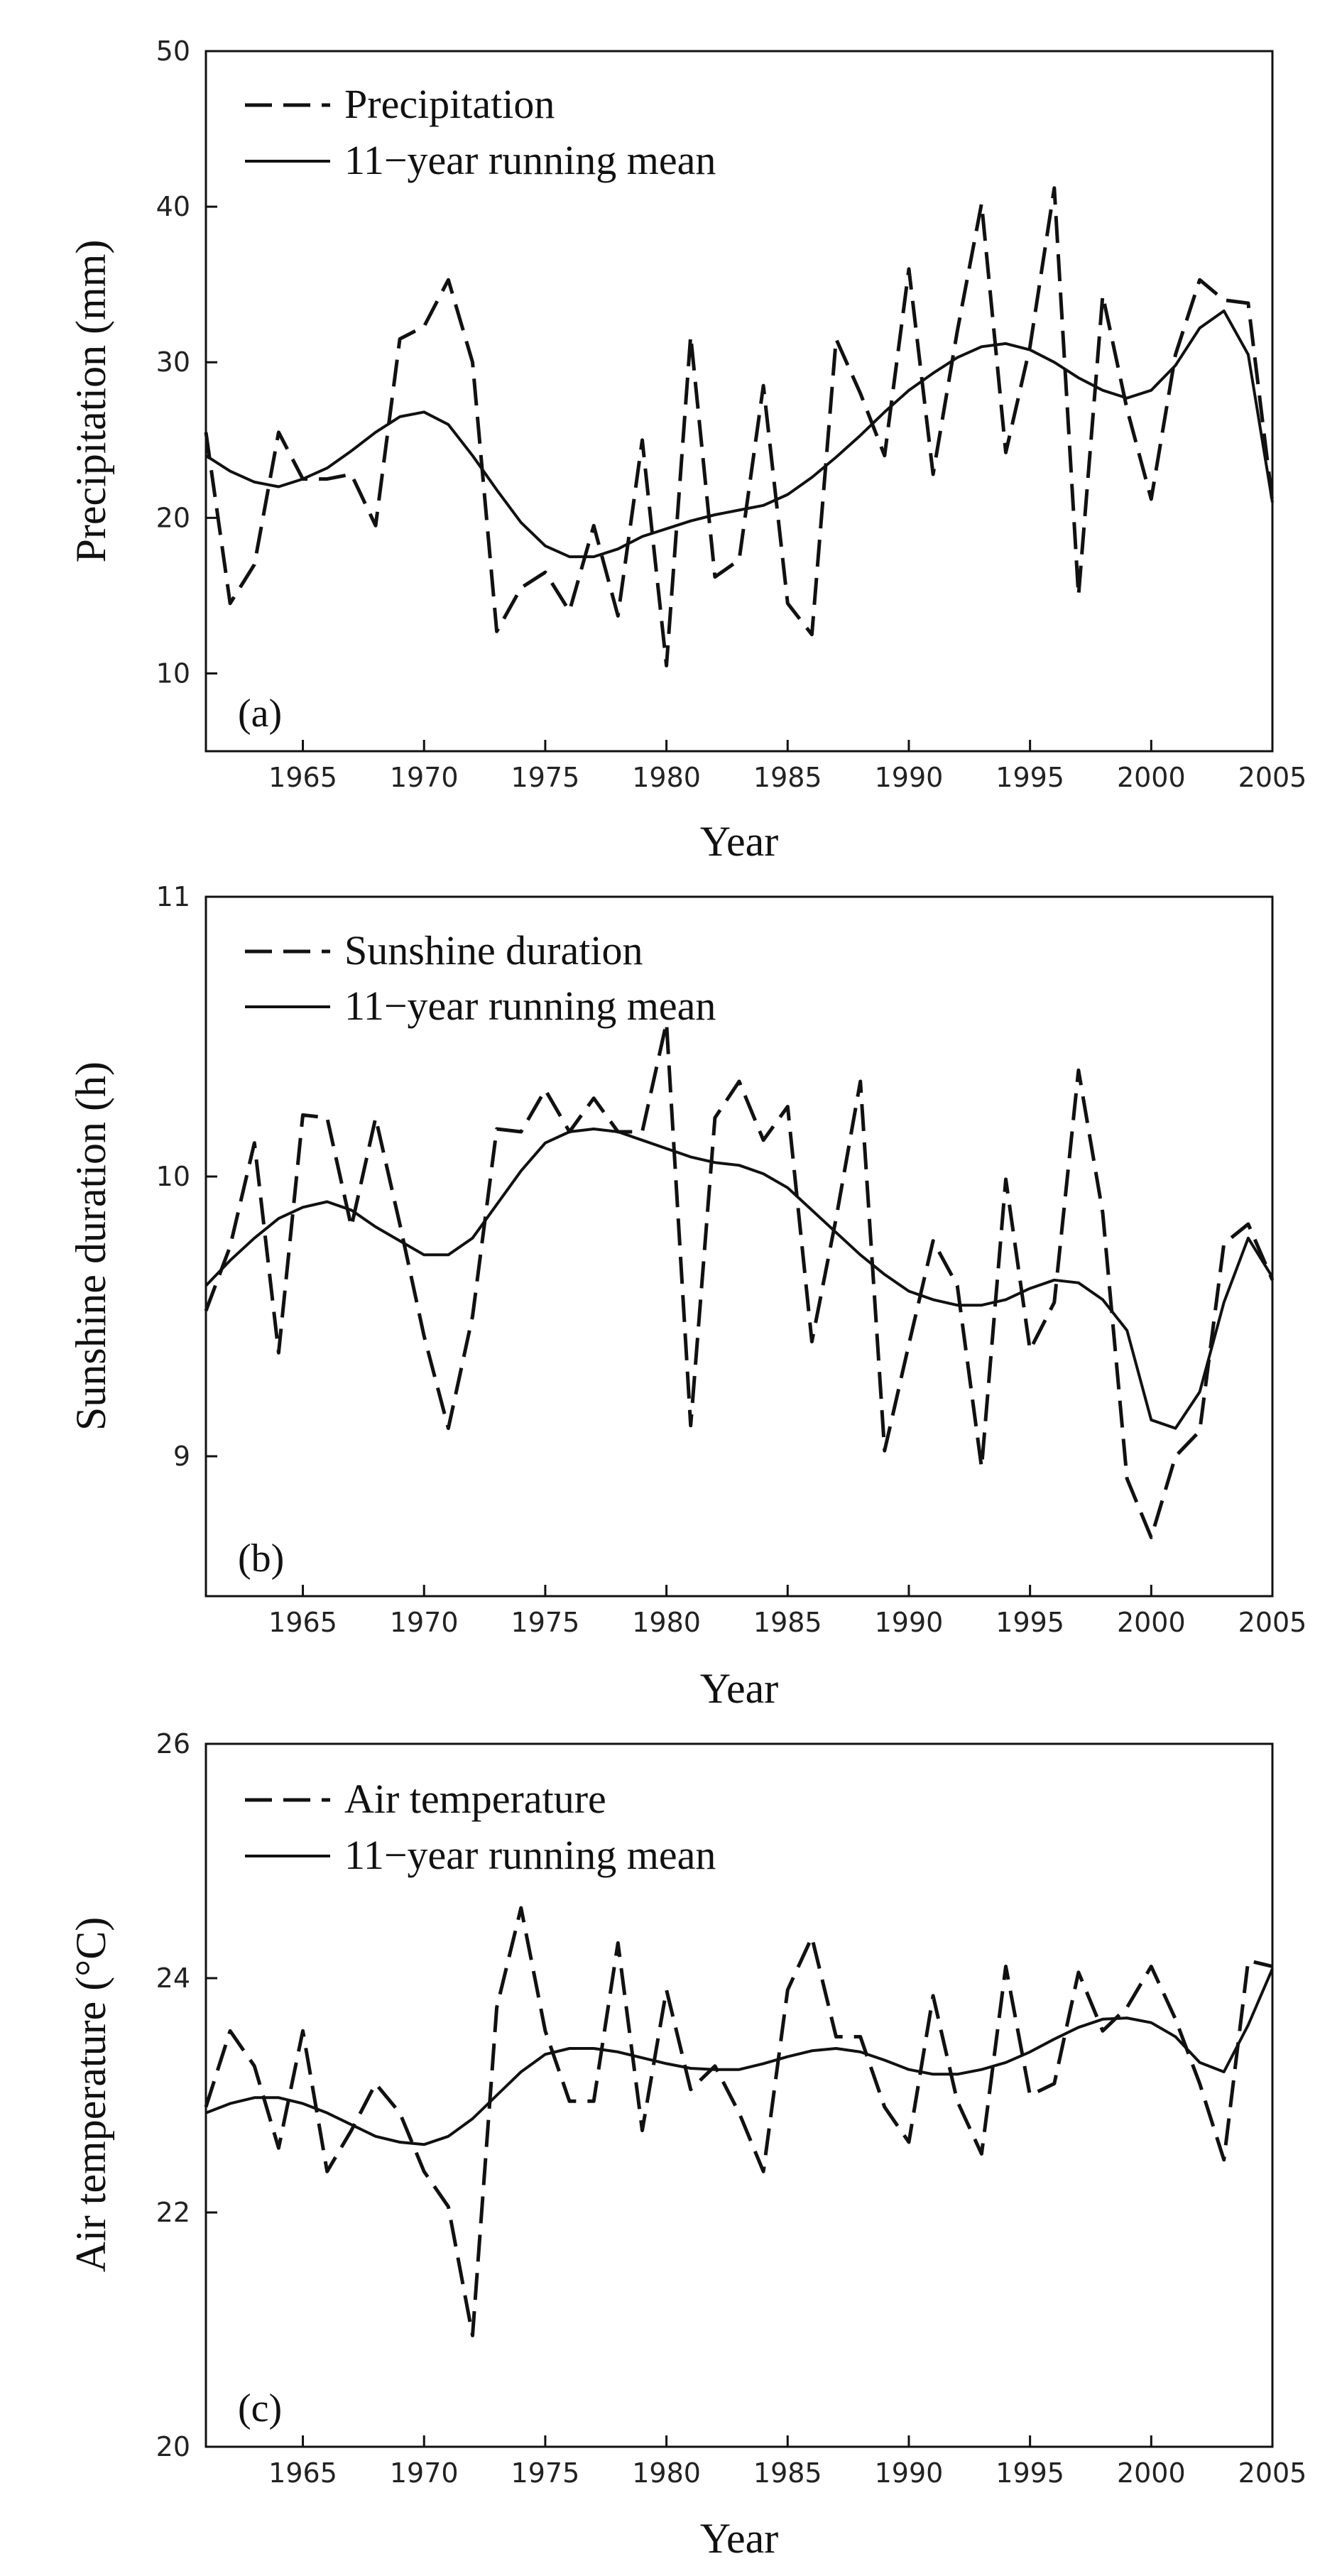 This screenshot has height=2576, width=1342. I want to click on y-axis-title: Precipitation (mm), so click(90, 401).